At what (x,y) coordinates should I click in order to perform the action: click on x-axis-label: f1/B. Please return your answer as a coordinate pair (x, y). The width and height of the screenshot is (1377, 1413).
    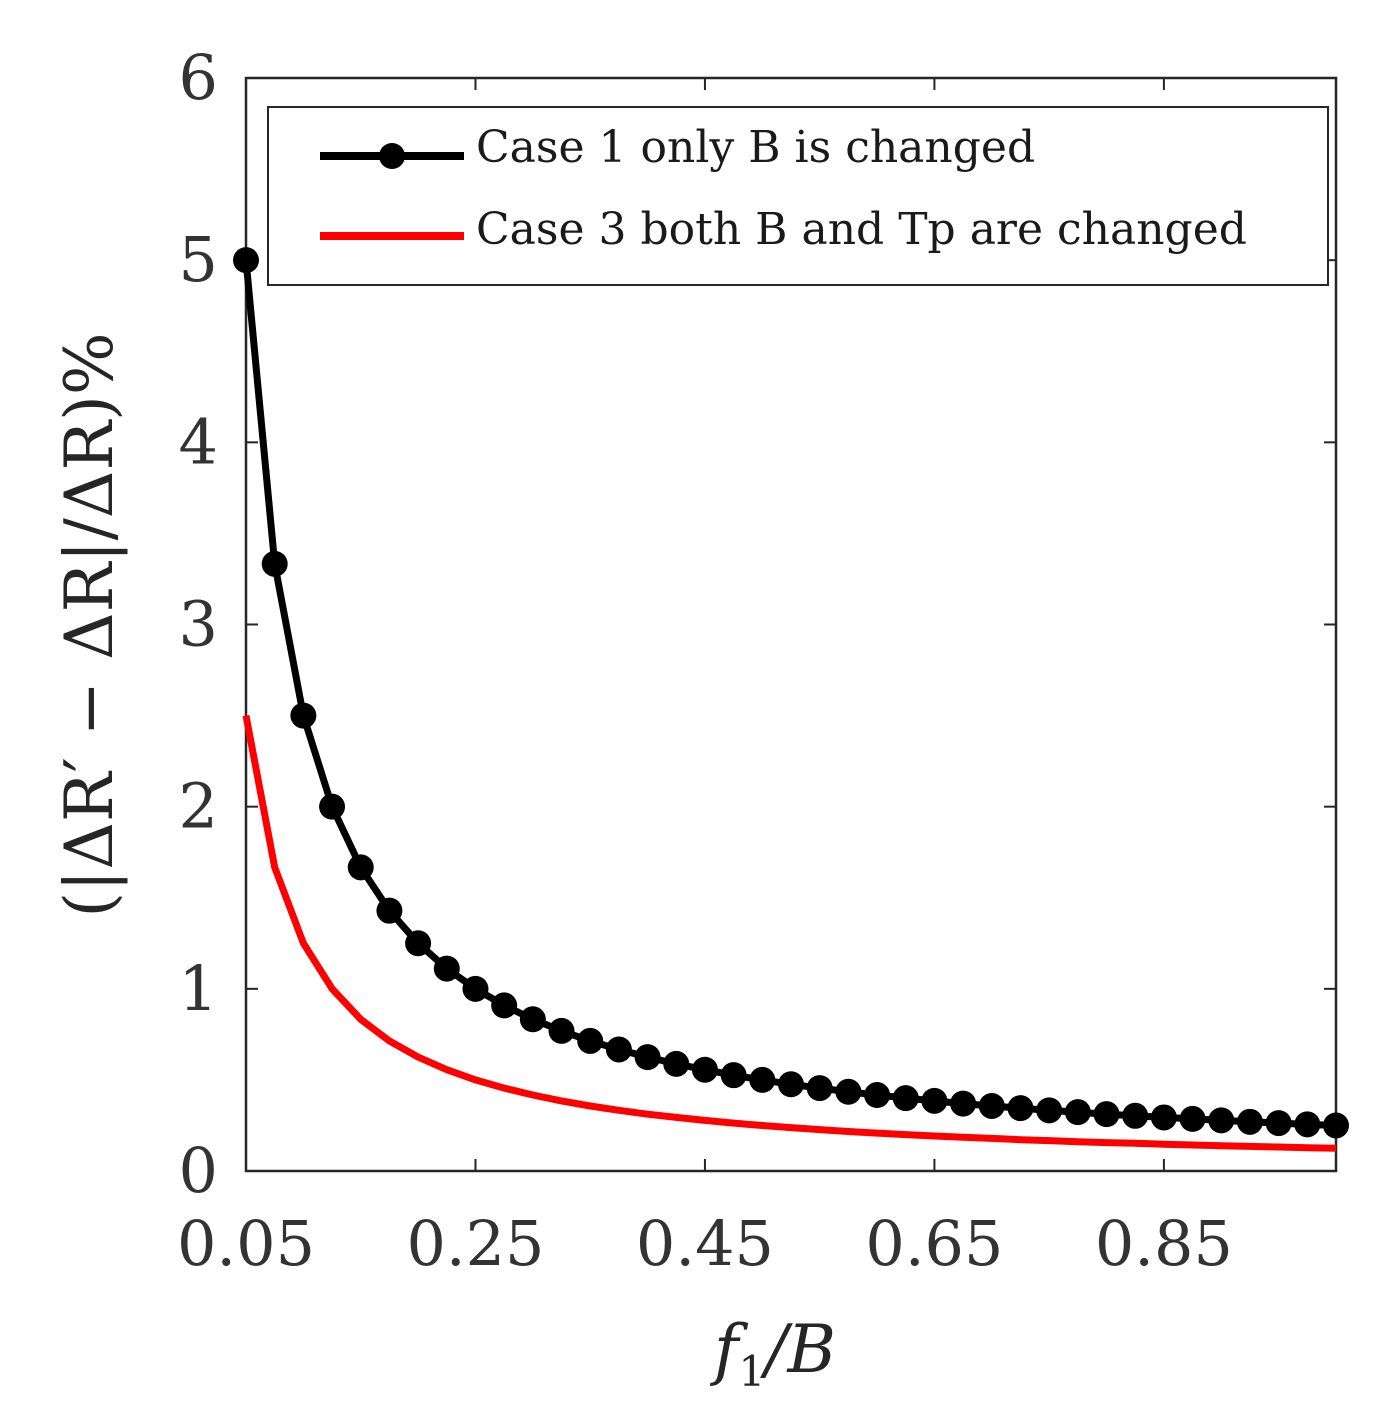
    Looking at the image, I should click on (772, 1353).